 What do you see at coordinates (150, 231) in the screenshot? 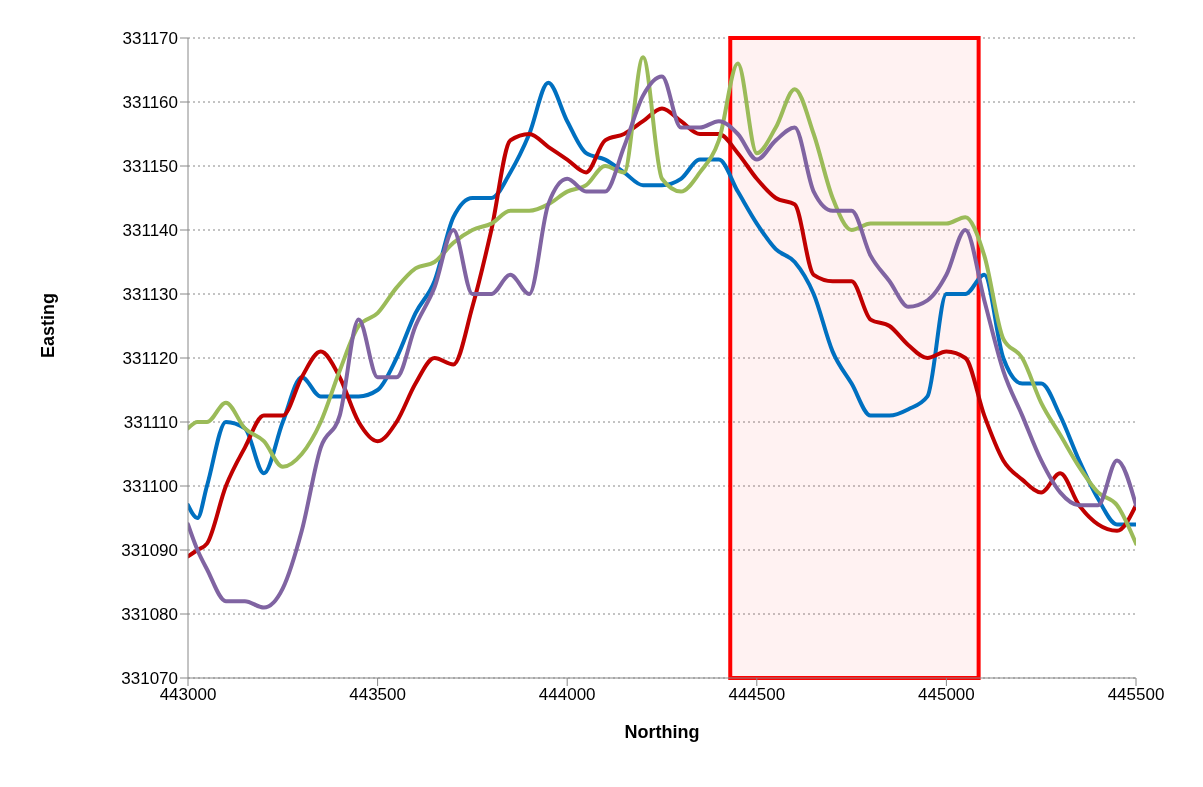
I see `y-tick-label: 331140` at bounding box center [150, 231].